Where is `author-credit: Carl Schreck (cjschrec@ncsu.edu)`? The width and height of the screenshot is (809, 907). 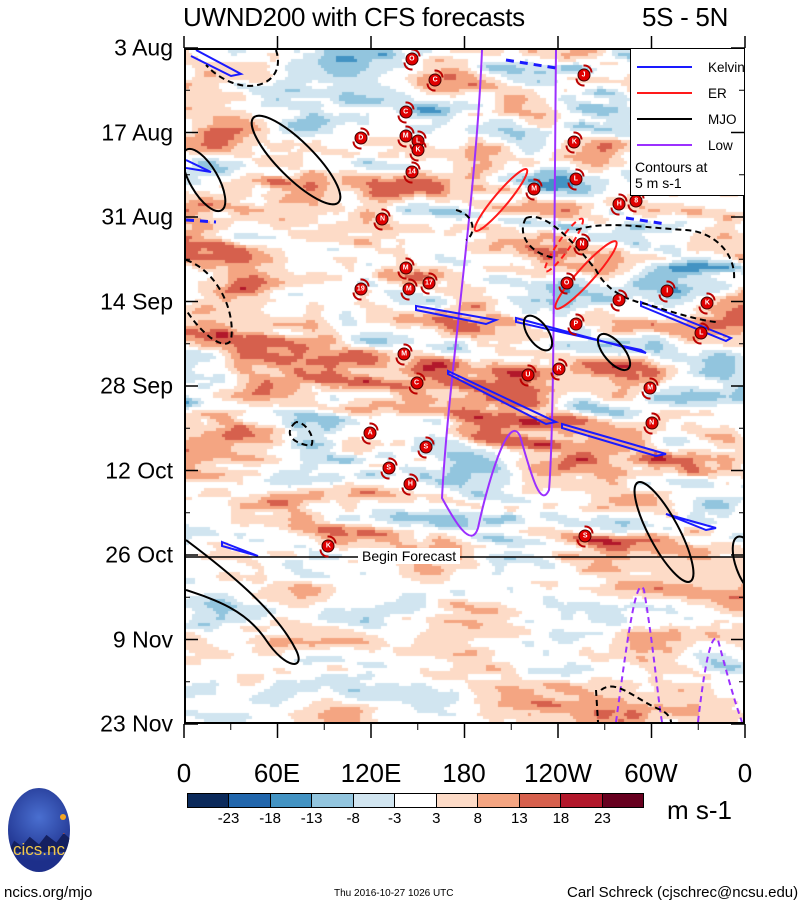 author-credit: Carl Schreck (cjschrec@ncsu.edu) is located at coordinates (683, 892).